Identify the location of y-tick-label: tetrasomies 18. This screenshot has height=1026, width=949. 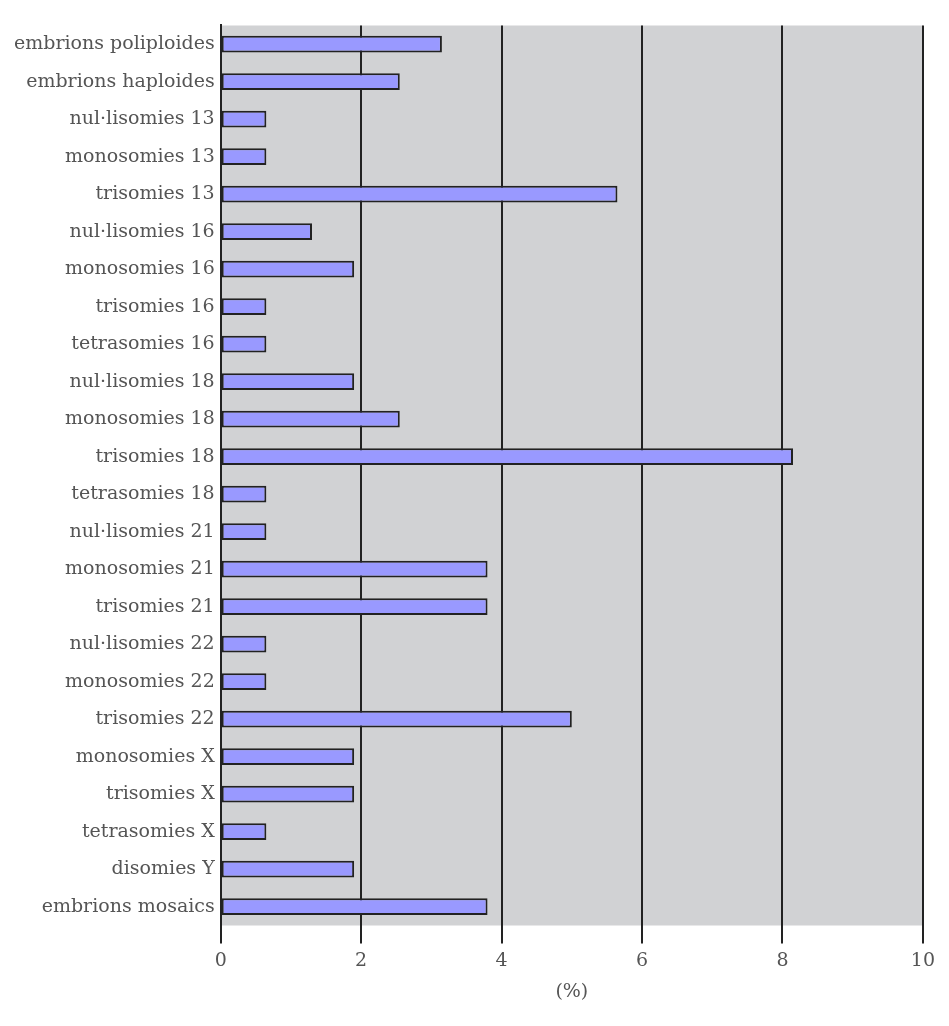
(143, 492).